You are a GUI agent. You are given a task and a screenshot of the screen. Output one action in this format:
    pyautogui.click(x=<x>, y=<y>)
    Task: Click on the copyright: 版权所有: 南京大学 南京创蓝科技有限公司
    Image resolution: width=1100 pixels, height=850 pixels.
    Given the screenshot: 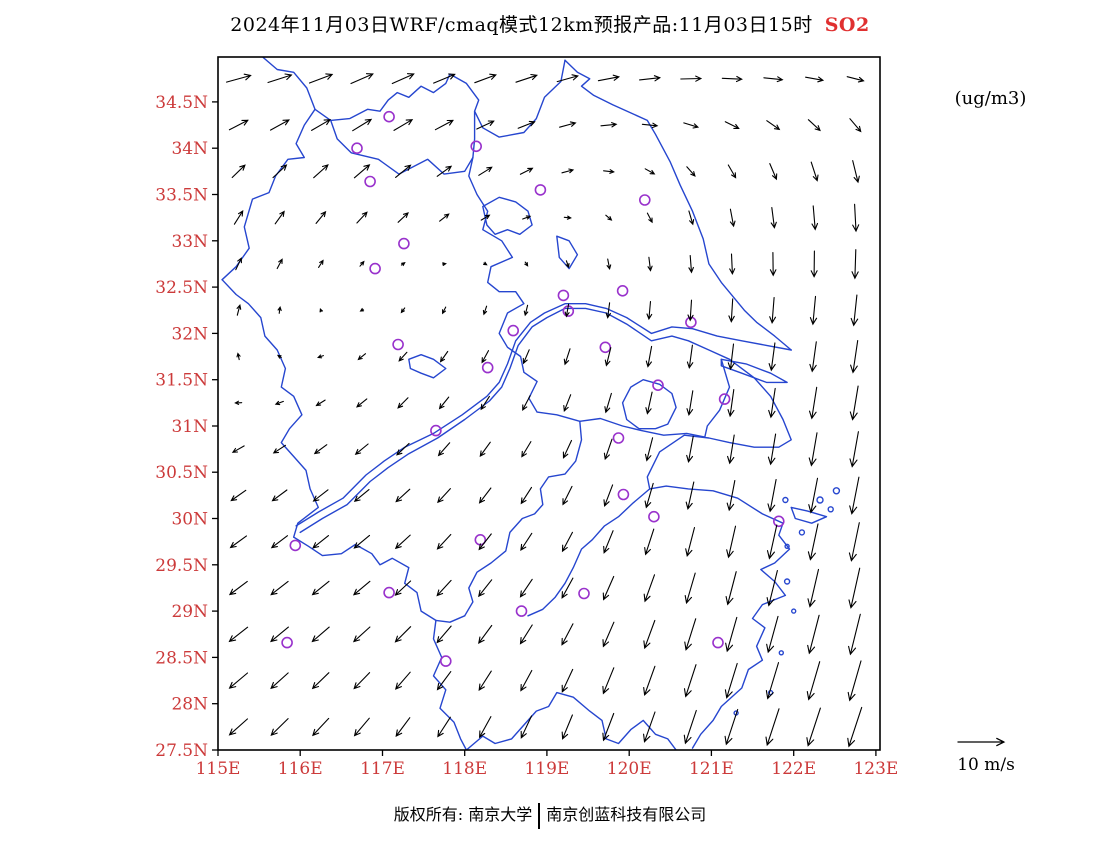 What is the action you would take?
    pyautogui.click(x=550, y=815)
    